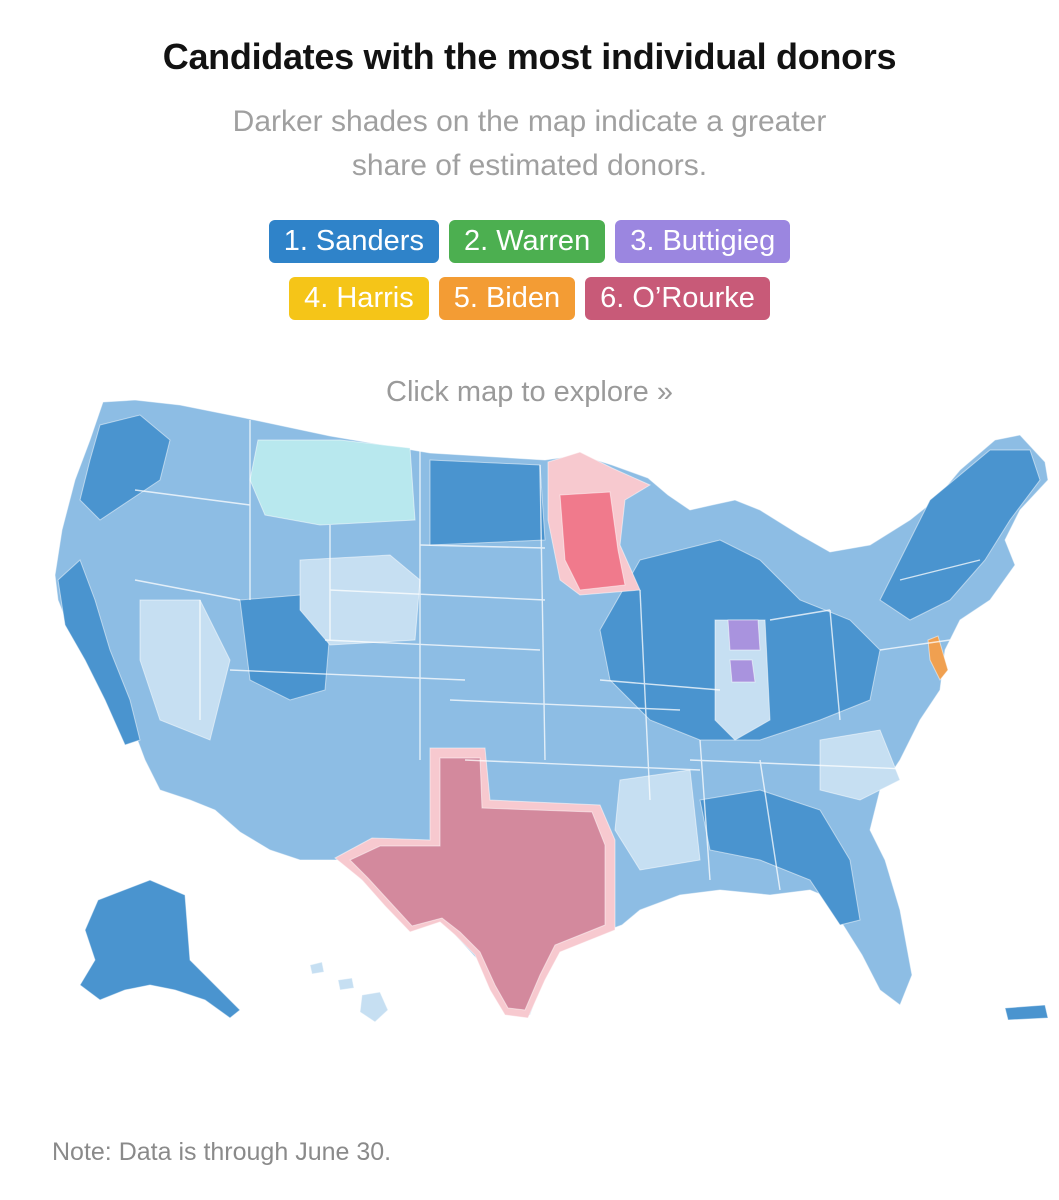 The height and width of the screenshot is (1200, 1059). I want to click on region-minnesota-core, so click(592, 541).